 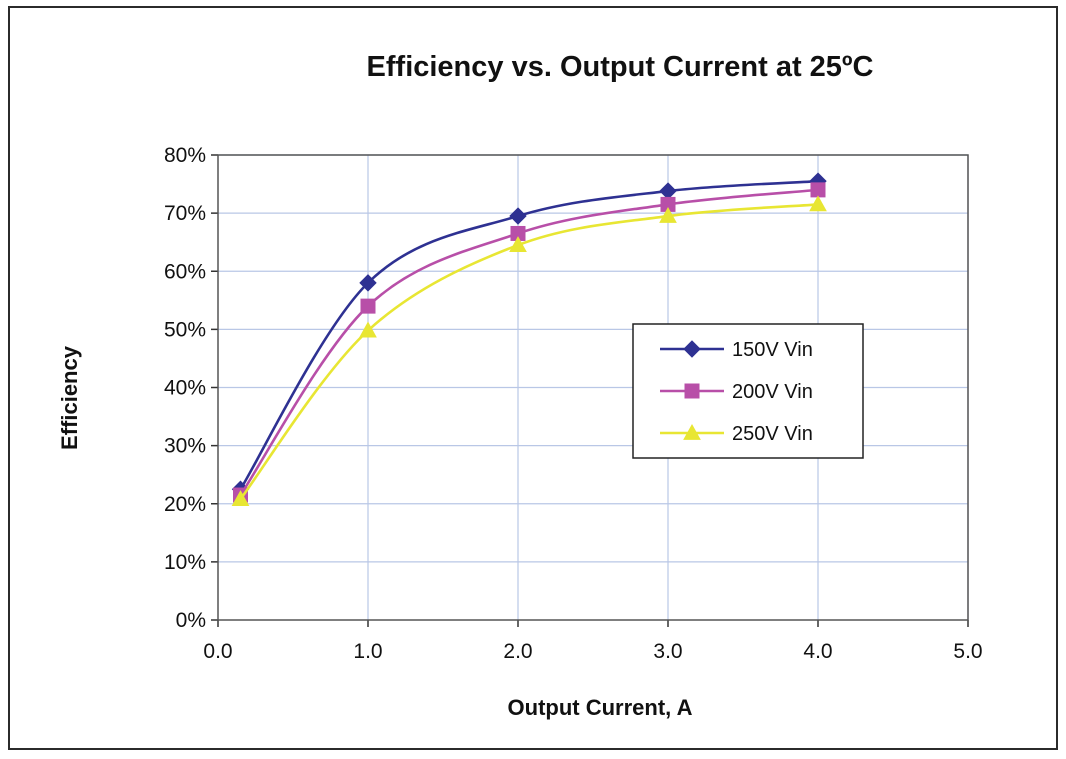 What do you see at coordinates (191, 620) in the screenshot?
I see `y-tick-label: 0%` at bounding box center [191, 620].